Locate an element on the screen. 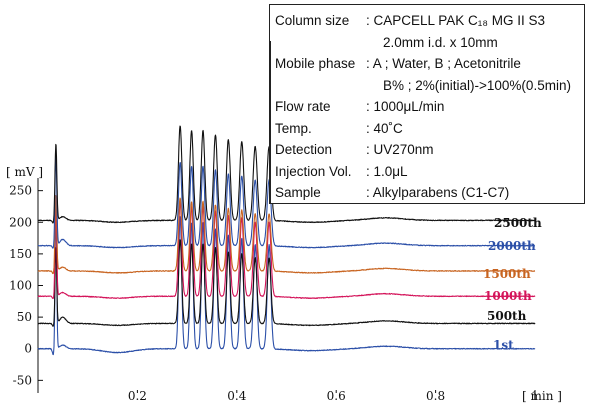  conditions-key: Sample is located at coordinates (298, 192).